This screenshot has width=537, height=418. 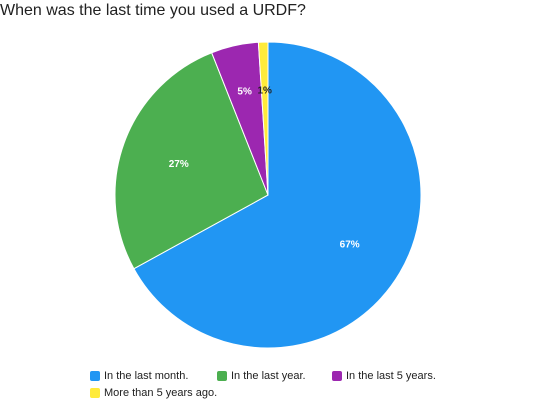 I want to click on pie-label-last-month: 67%, so click(x=350, y=244).